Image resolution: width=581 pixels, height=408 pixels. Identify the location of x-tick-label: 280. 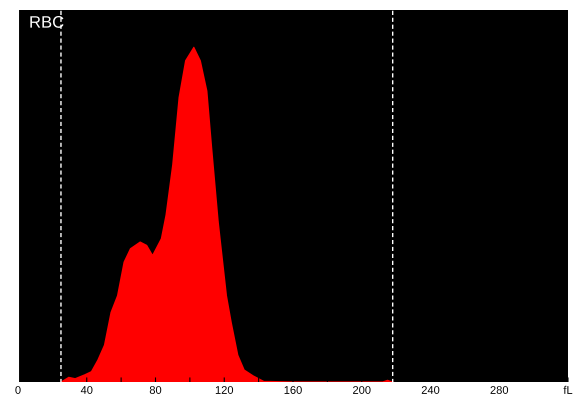
(499, 390).